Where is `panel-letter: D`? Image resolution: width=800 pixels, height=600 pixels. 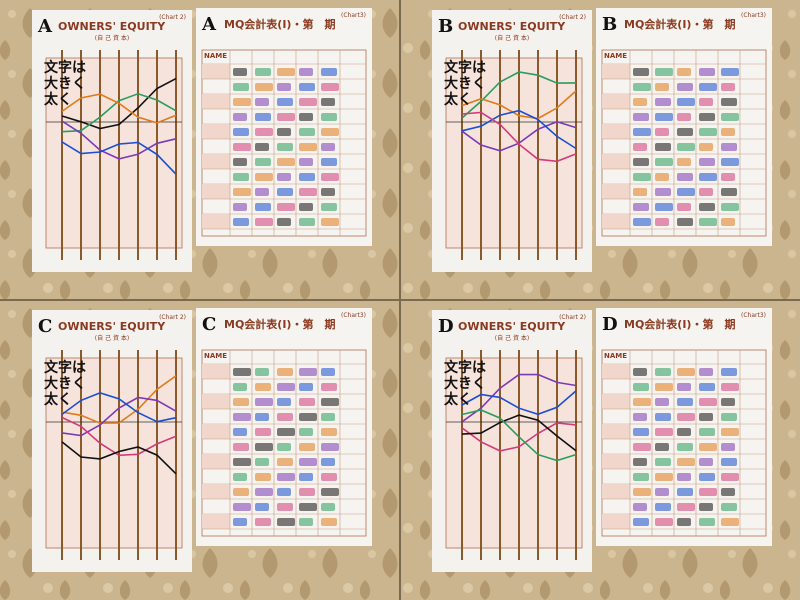
panel-letter: D is located at coordinates (446, 326).